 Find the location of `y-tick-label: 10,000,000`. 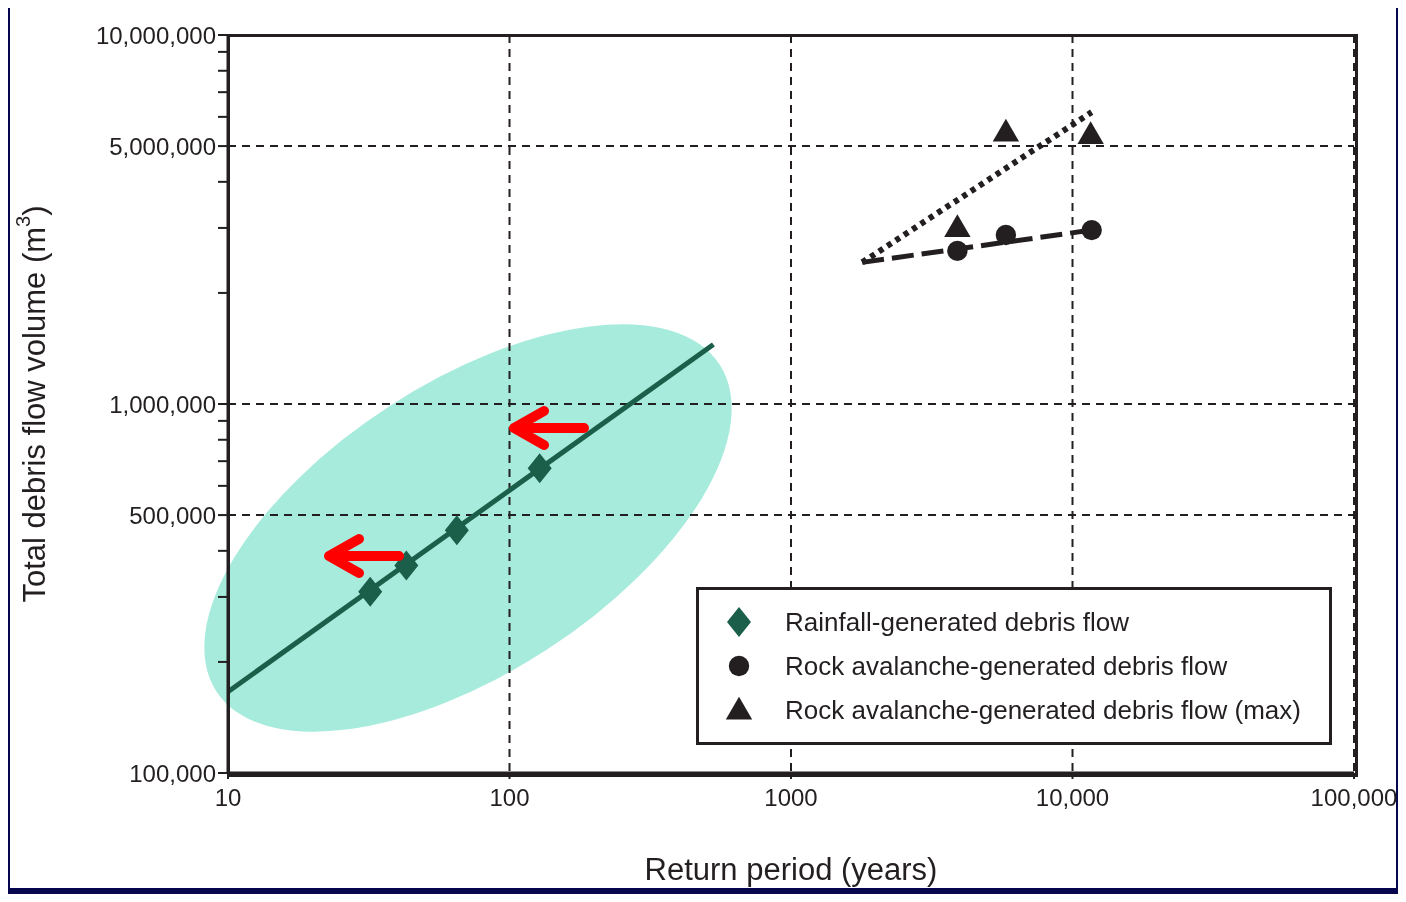

y-tick-label: 10,000,000 is located at coordinates (155, 35).